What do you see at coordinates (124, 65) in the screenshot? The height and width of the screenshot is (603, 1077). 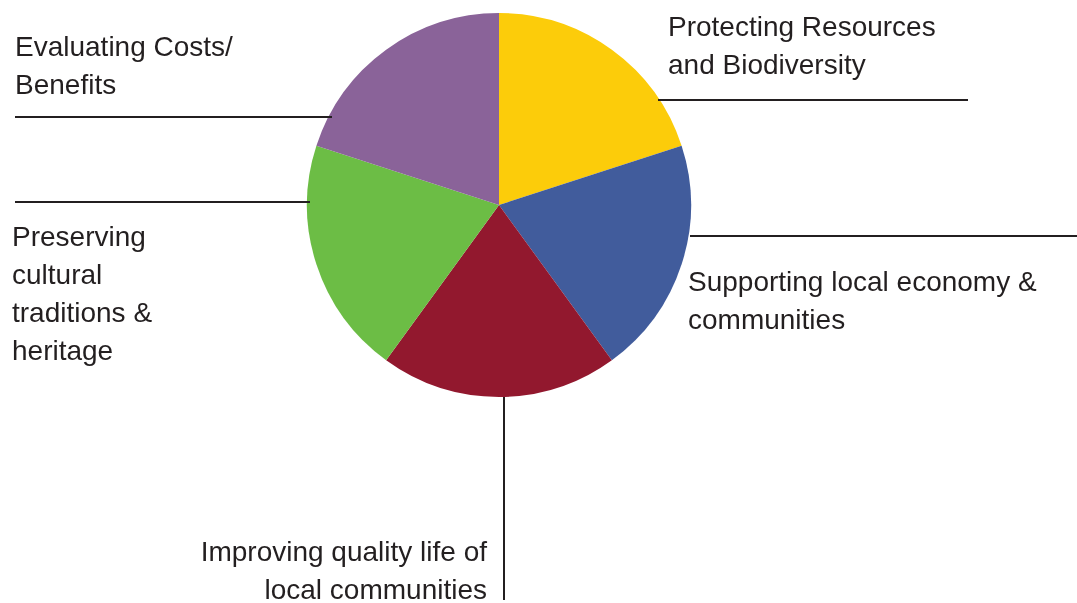 I see `slice-label: Evaluating Costs/ Benefits` at bounding box center [124, 65].